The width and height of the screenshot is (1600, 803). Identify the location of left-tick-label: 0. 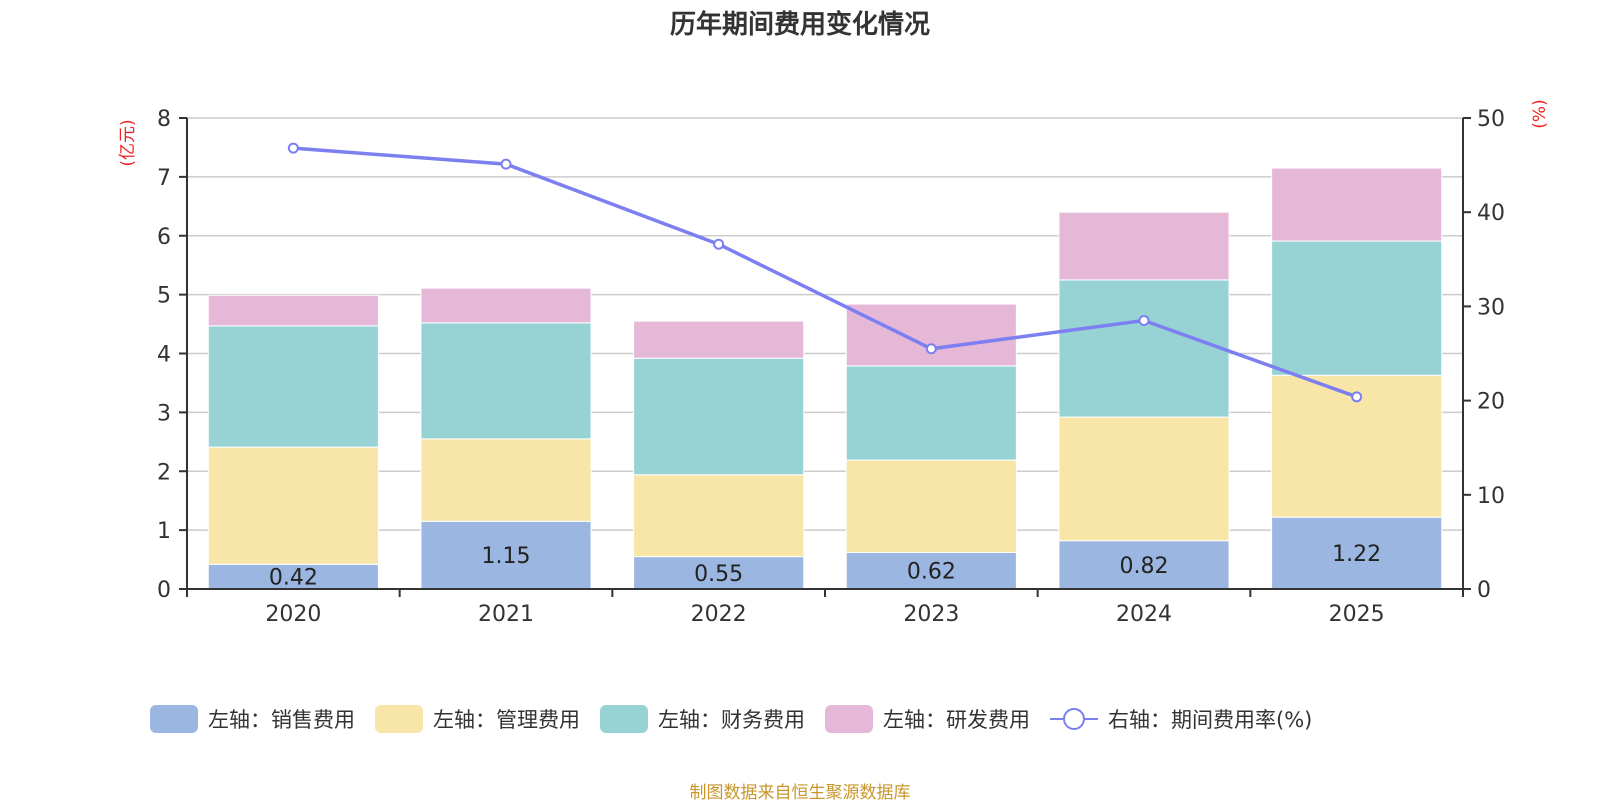
(164, 590).